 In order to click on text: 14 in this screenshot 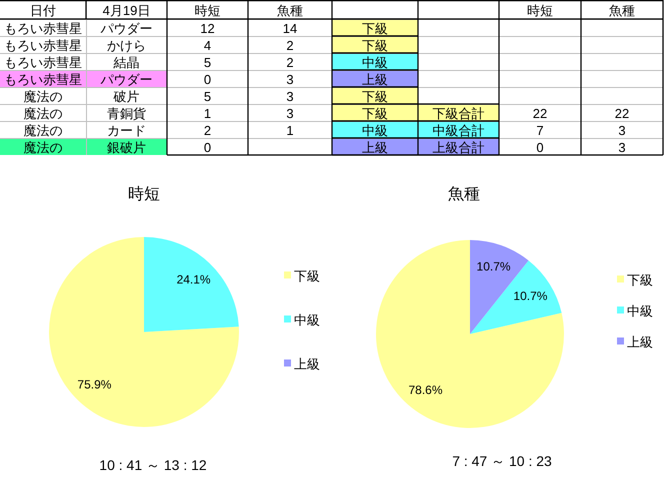, I will do `click(290, 28)`.